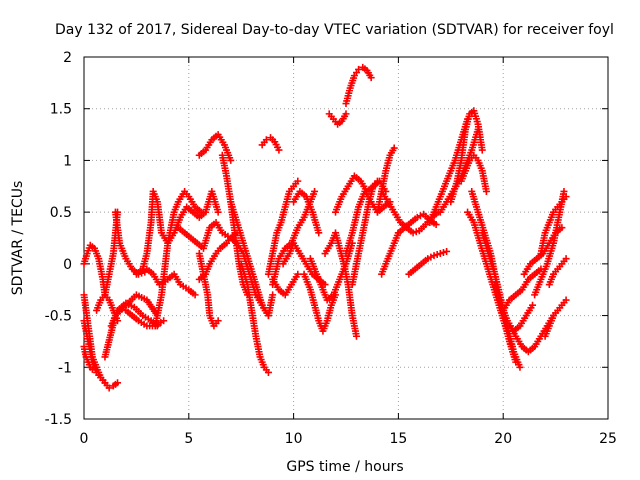 This screenshot has width=640, height=480. Describe the element at coordinates (252, 277) in the screenshot. I see `series-t20` at that location.